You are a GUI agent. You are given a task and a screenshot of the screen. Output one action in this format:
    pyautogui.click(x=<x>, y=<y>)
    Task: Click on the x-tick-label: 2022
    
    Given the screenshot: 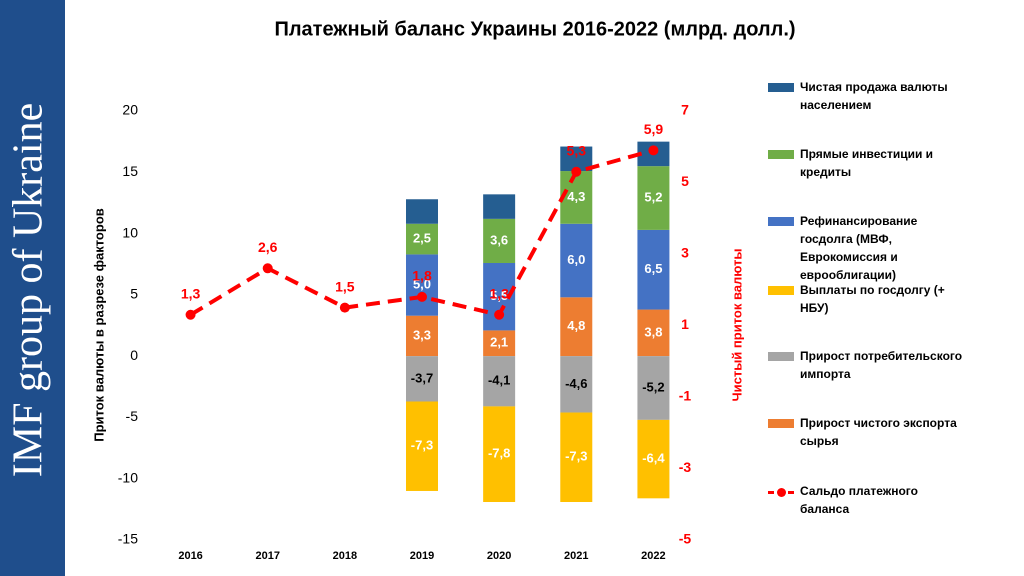 What is the action you would take?
    pyautogui.click(x=653, y=556)
    